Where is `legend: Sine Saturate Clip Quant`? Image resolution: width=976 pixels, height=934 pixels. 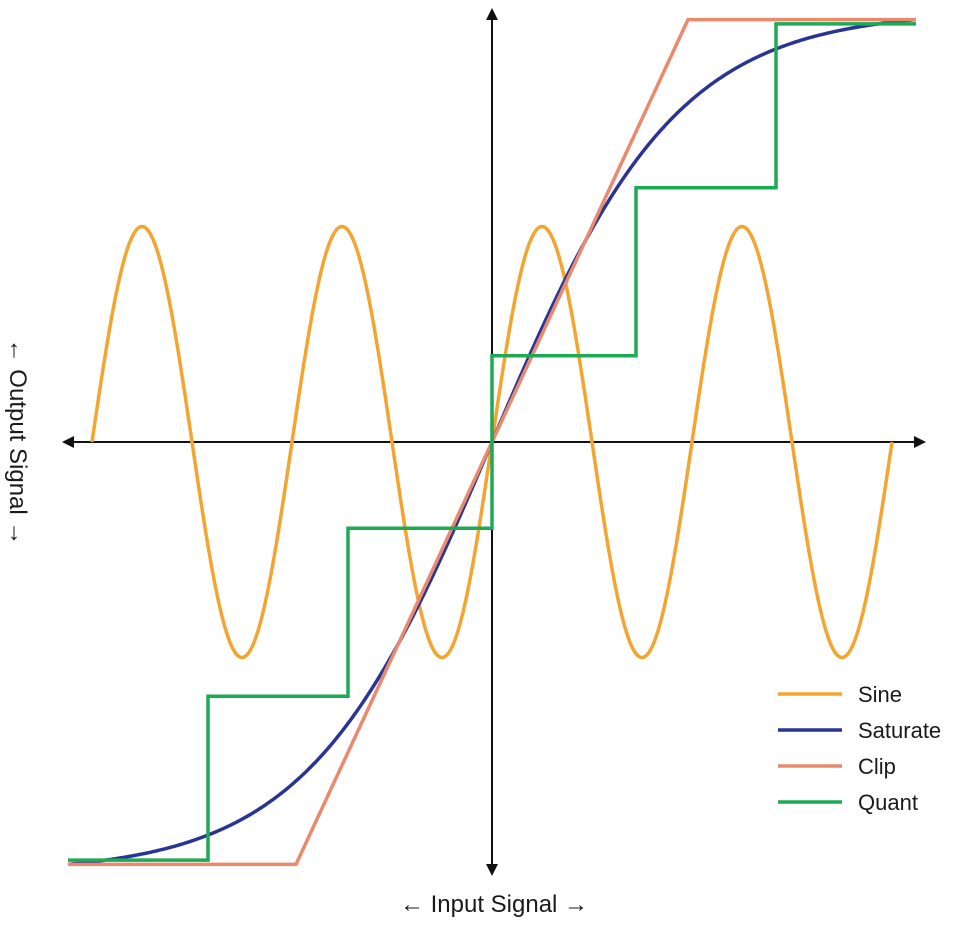 legend: Sine Saturate Clip Quant is located at coordinates (859, 748).